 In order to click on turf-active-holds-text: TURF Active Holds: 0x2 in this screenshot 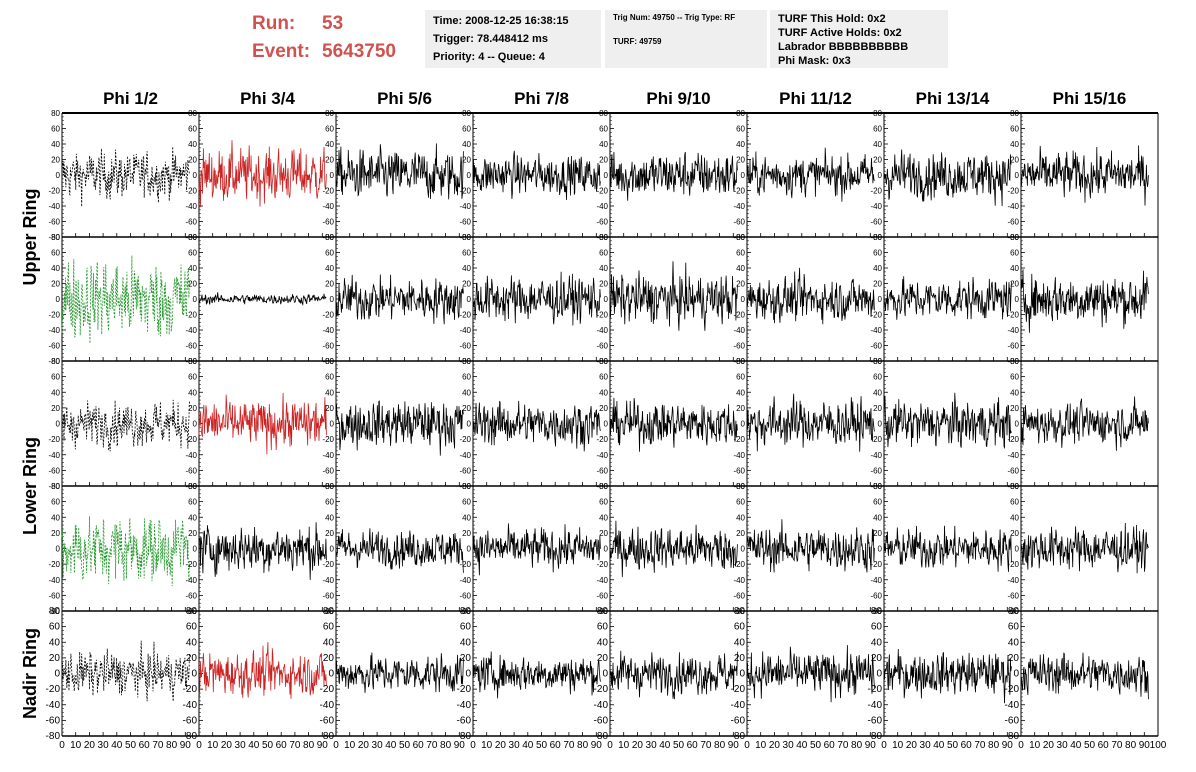, I will do `click(840, 33)`.